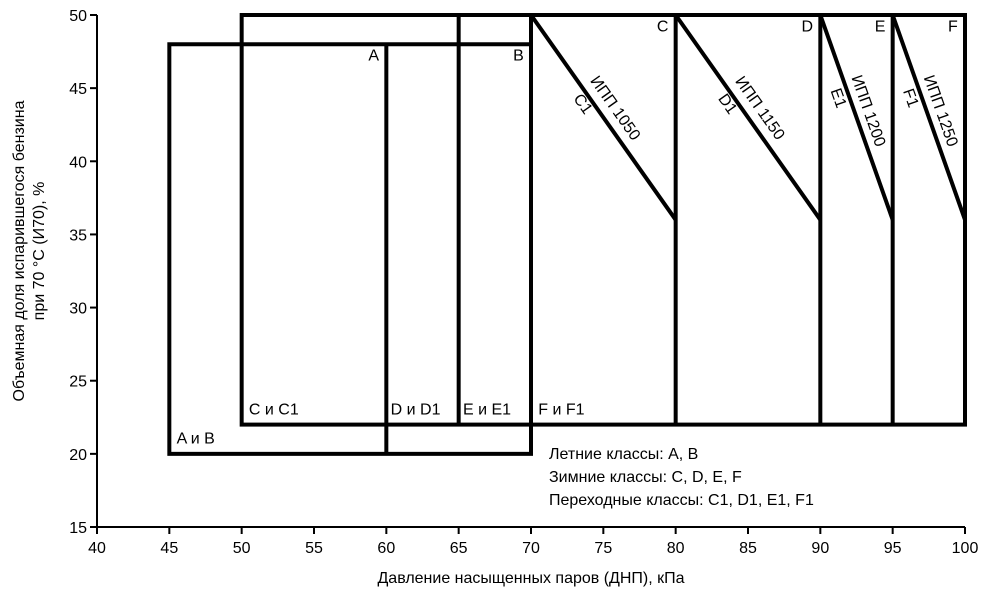 This screenshot has height=589, width=985. I want to click on x-tick-label: 65, so click(459, 548).